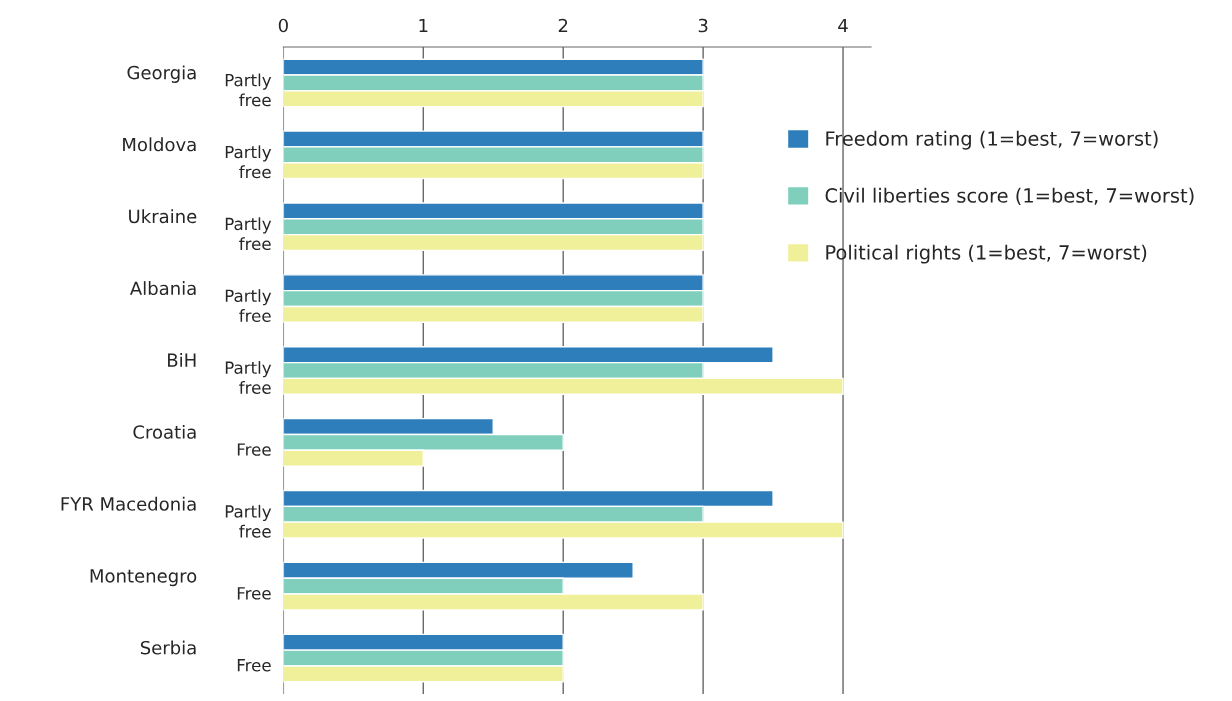  Describe the element at coordinates (162, 288) in the screenshot. I see `y-tick-label: Albania` at that location.